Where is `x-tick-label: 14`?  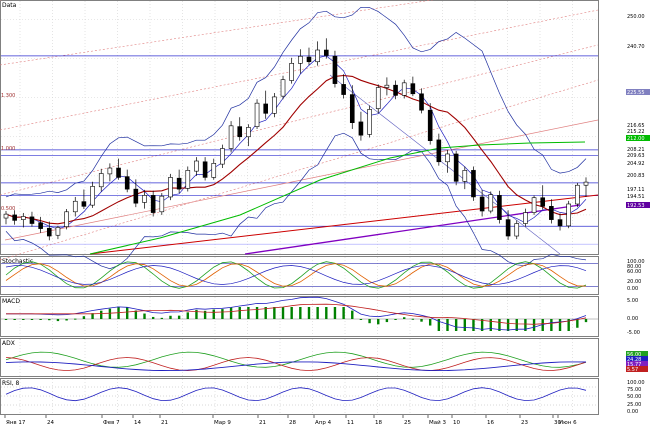
x-tick-label: 14 is located at coordinates (137, 423).